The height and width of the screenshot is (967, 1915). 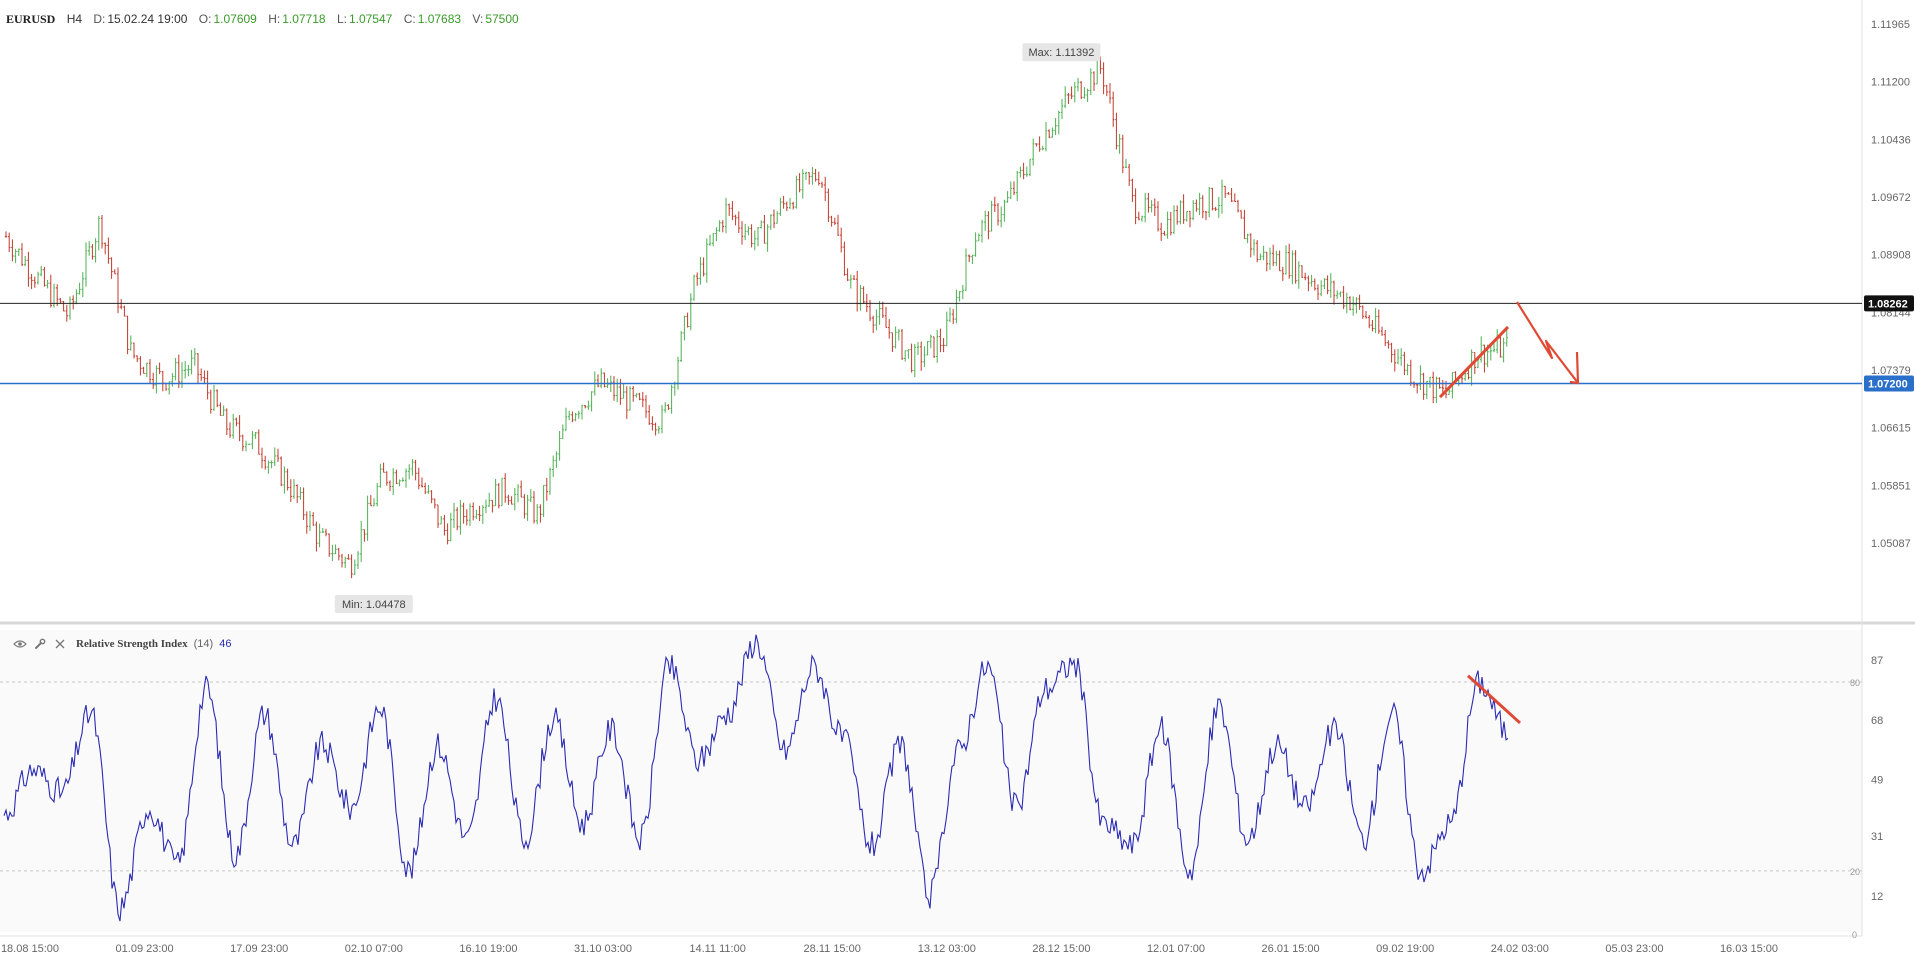 I want to click on eye-icon, so click(x=20, y=644).